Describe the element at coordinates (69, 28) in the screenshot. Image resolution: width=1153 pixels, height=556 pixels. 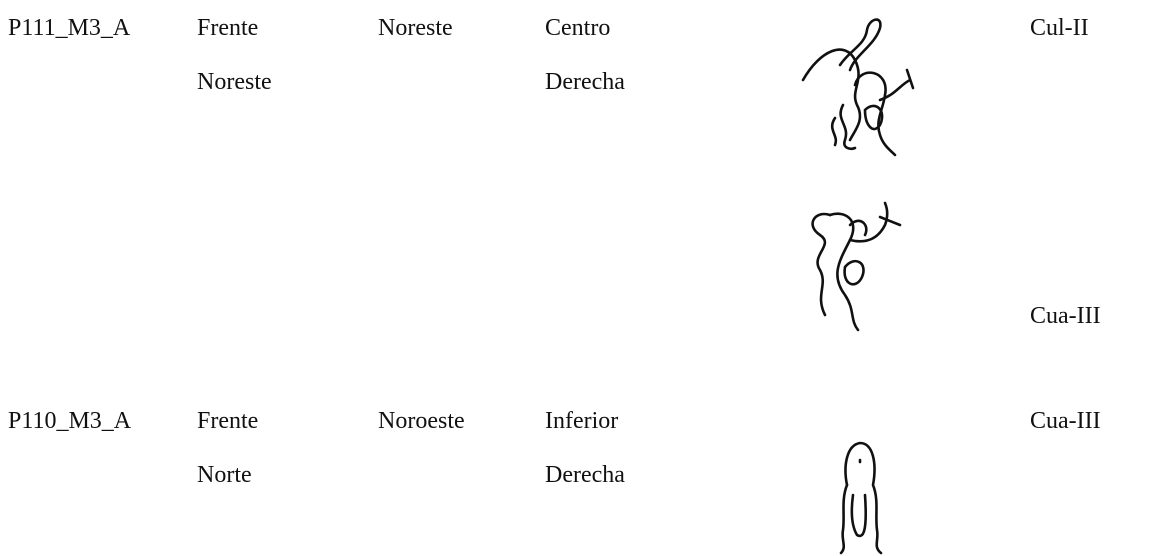
I see `row-id: P111_M3_A` at that location.